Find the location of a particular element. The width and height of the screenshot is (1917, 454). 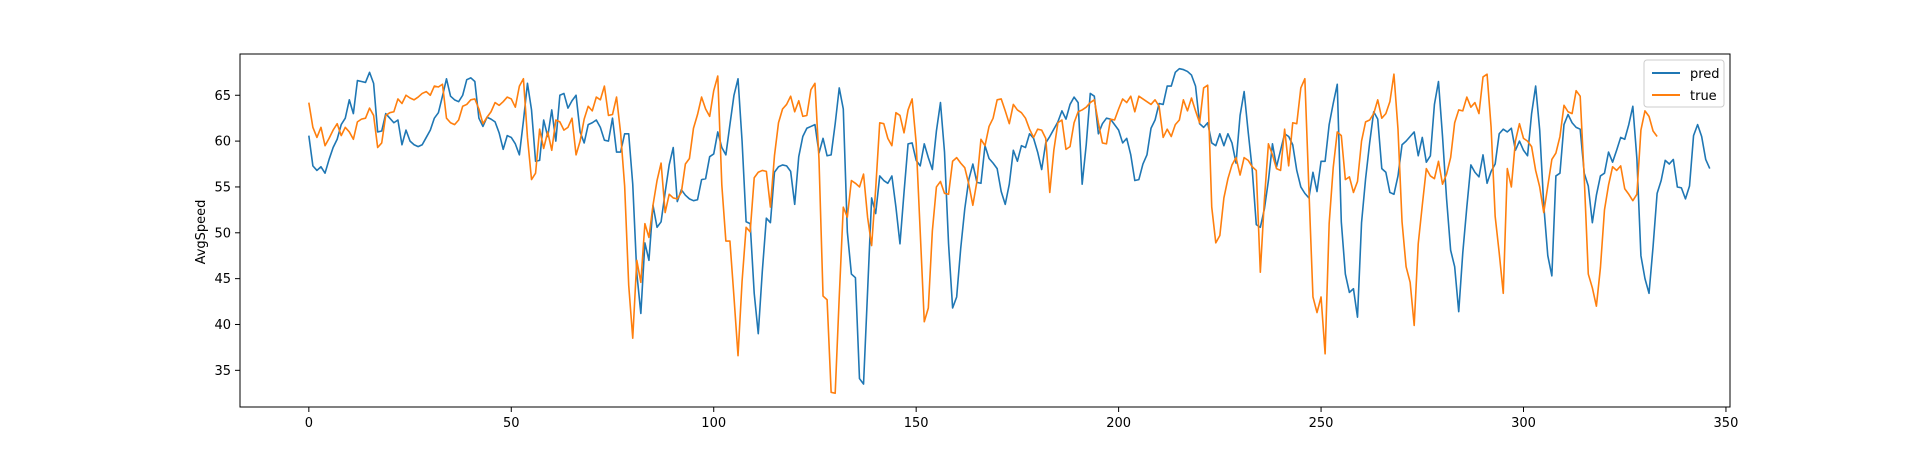

y-tick-label: 35 is located at coordinates (222, 371).